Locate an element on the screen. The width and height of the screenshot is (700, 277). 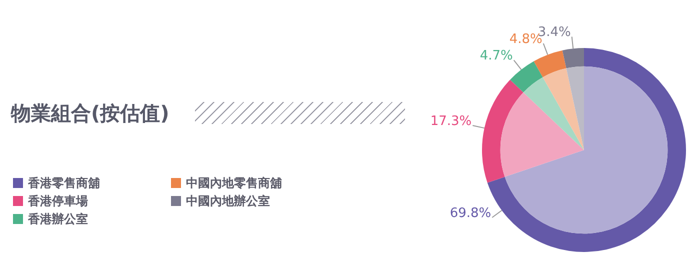
text: 69.8% is located at coordinates (471, 214).